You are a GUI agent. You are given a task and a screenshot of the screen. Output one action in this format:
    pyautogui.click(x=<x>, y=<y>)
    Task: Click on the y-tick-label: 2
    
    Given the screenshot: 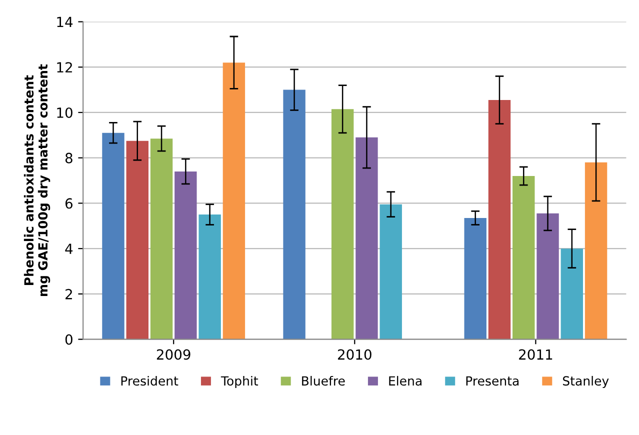 What is the action you would take?
    pyautogui.click(x=69, y=294)
    